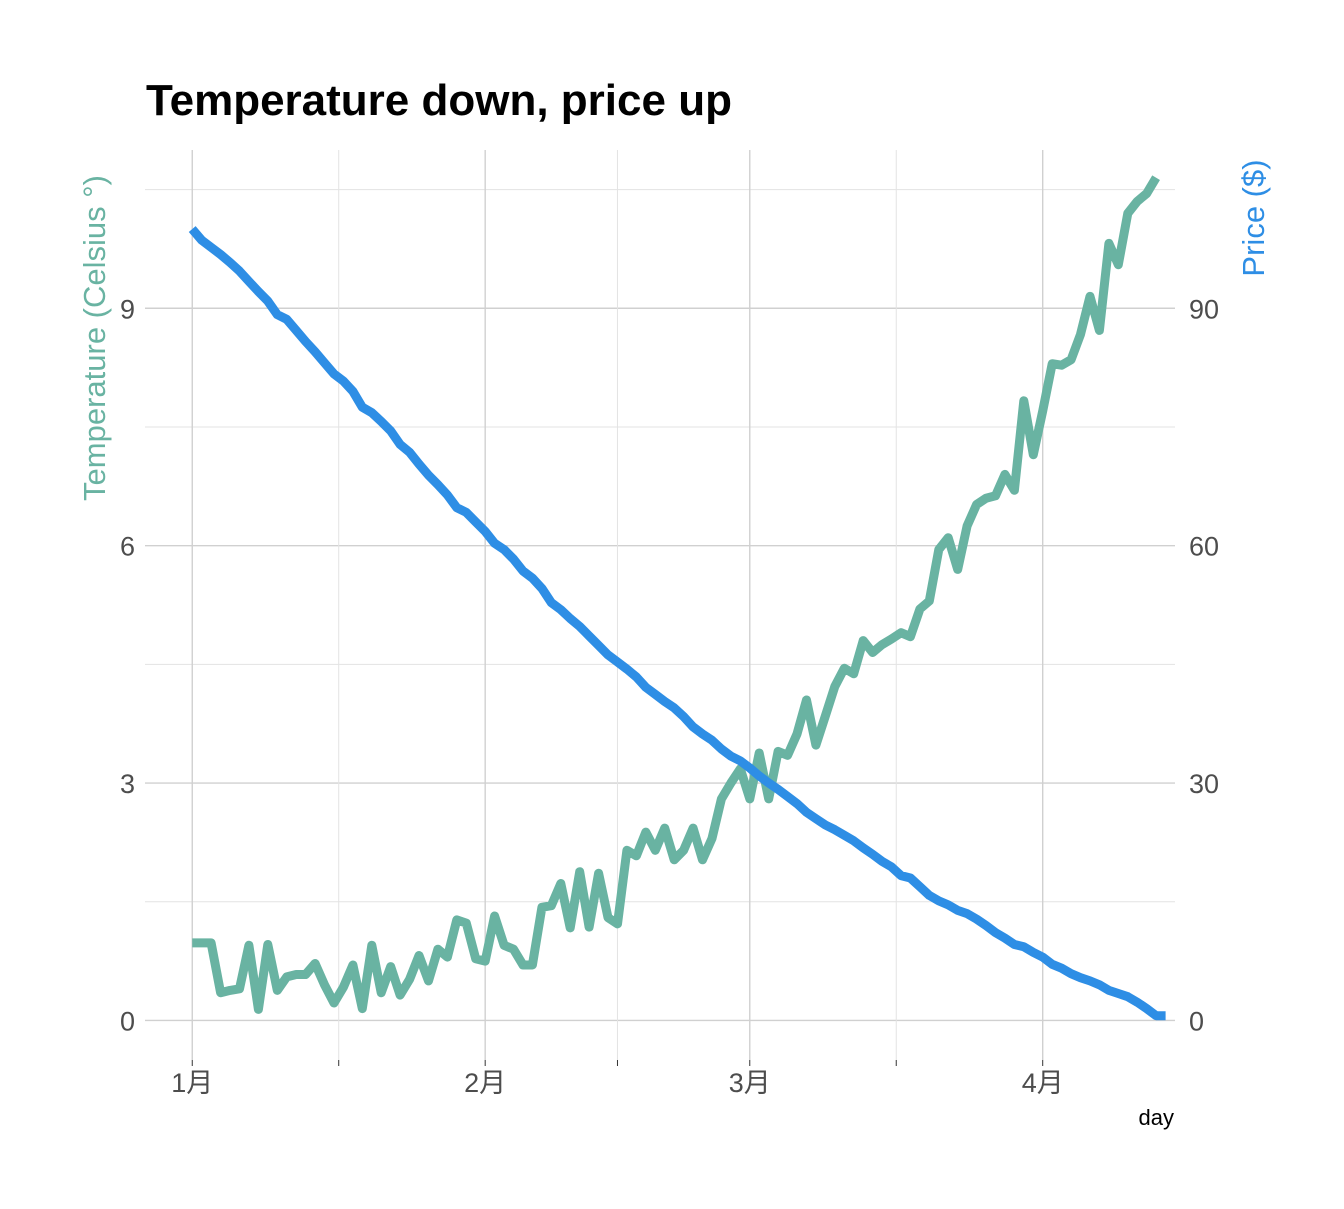  Describe the element at coordinates (127, 784) in the screenshot. I see `y-left-tick-label: 3` at that location.